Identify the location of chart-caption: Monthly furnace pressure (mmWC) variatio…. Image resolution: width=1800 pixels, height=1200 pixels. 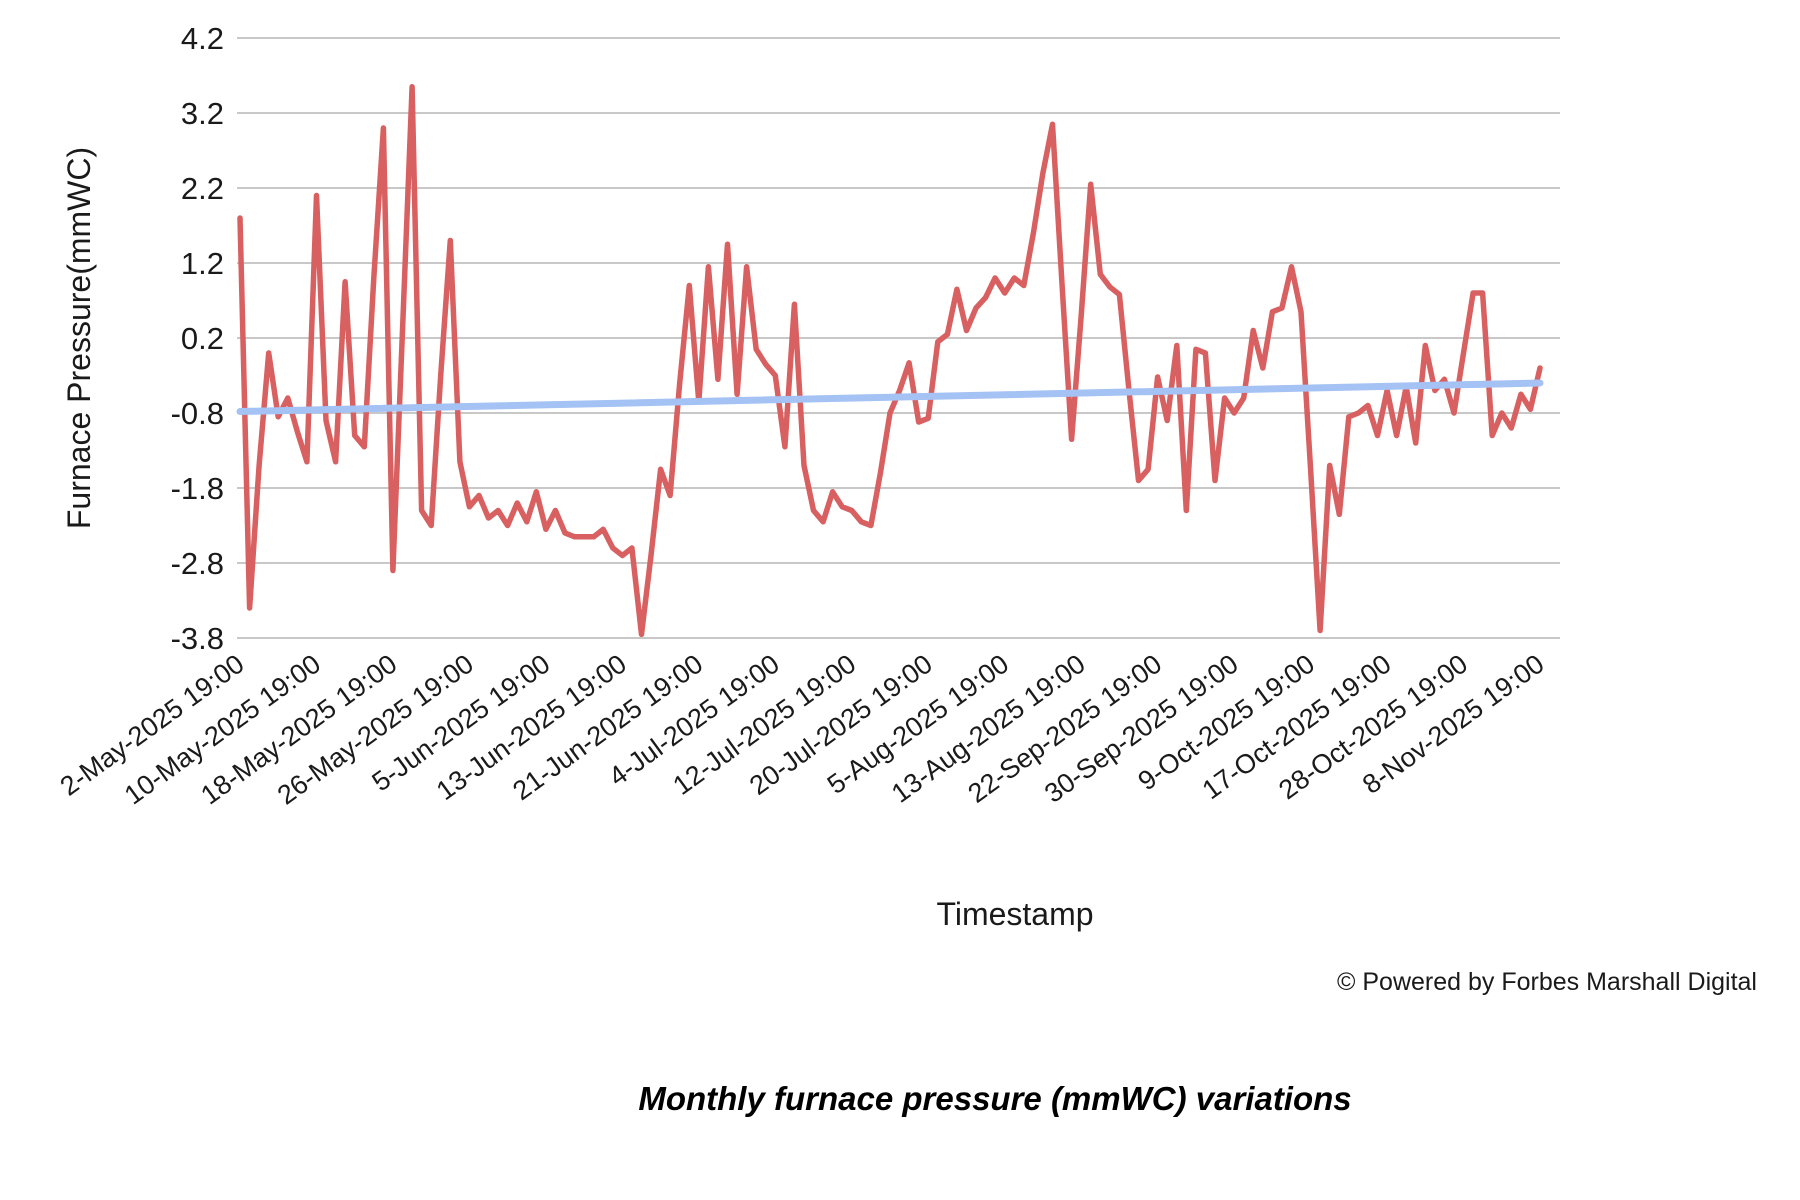
(994, 1098).